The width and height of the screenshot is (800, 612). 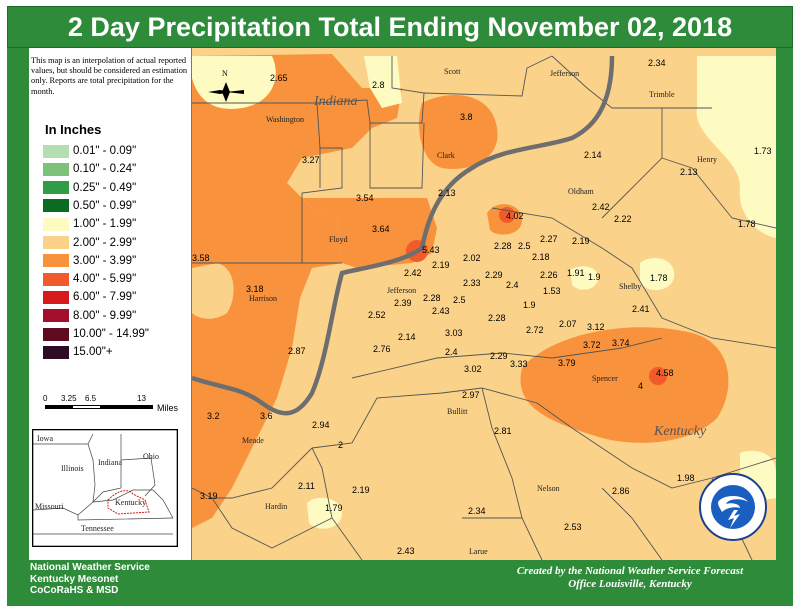 I want to click on zone-3-4-floyd, so click(x=369, y=233).